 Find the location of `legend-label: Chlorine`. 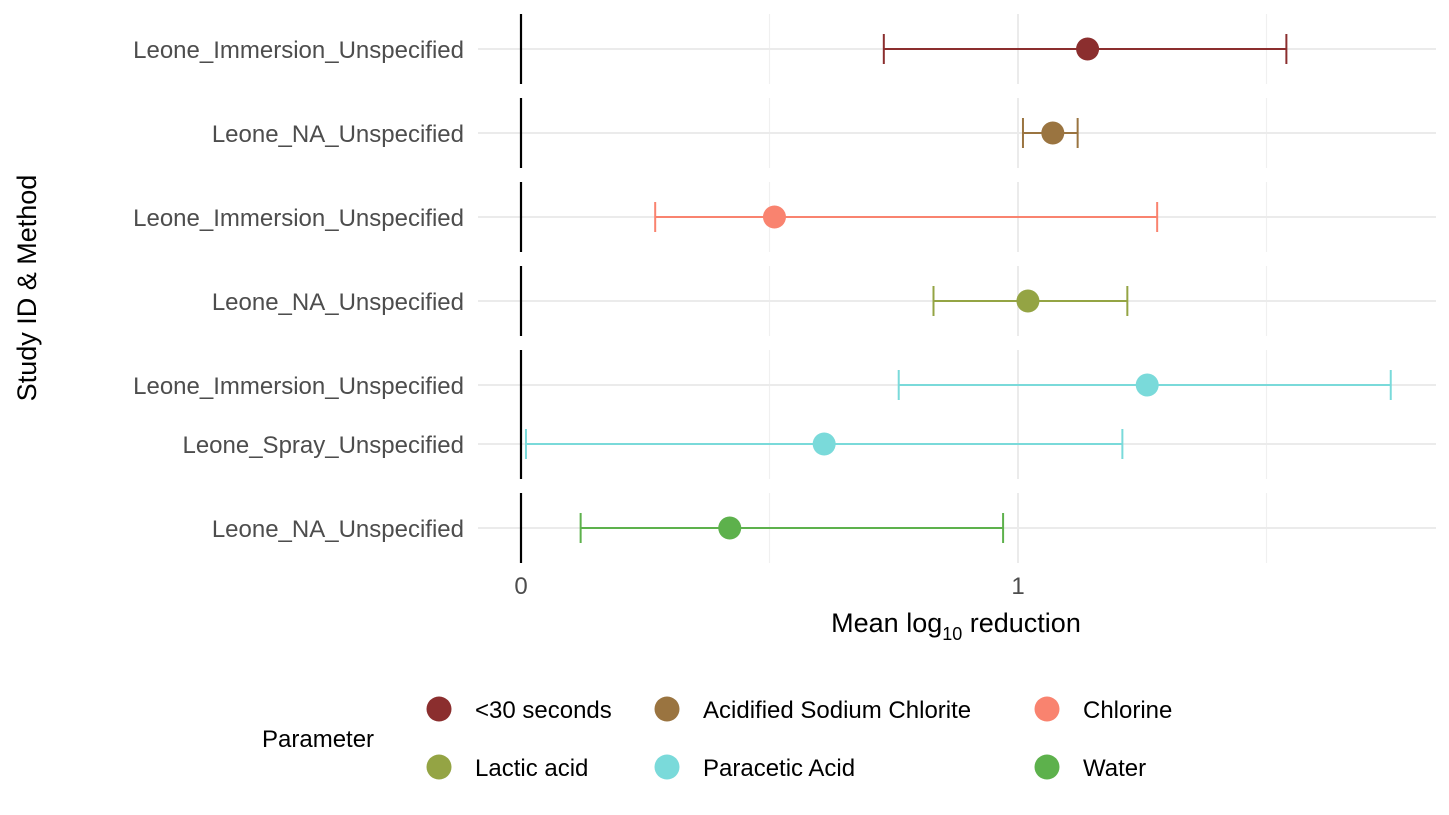

legend-label: Chlorine is located at coordinates (1127, 710).